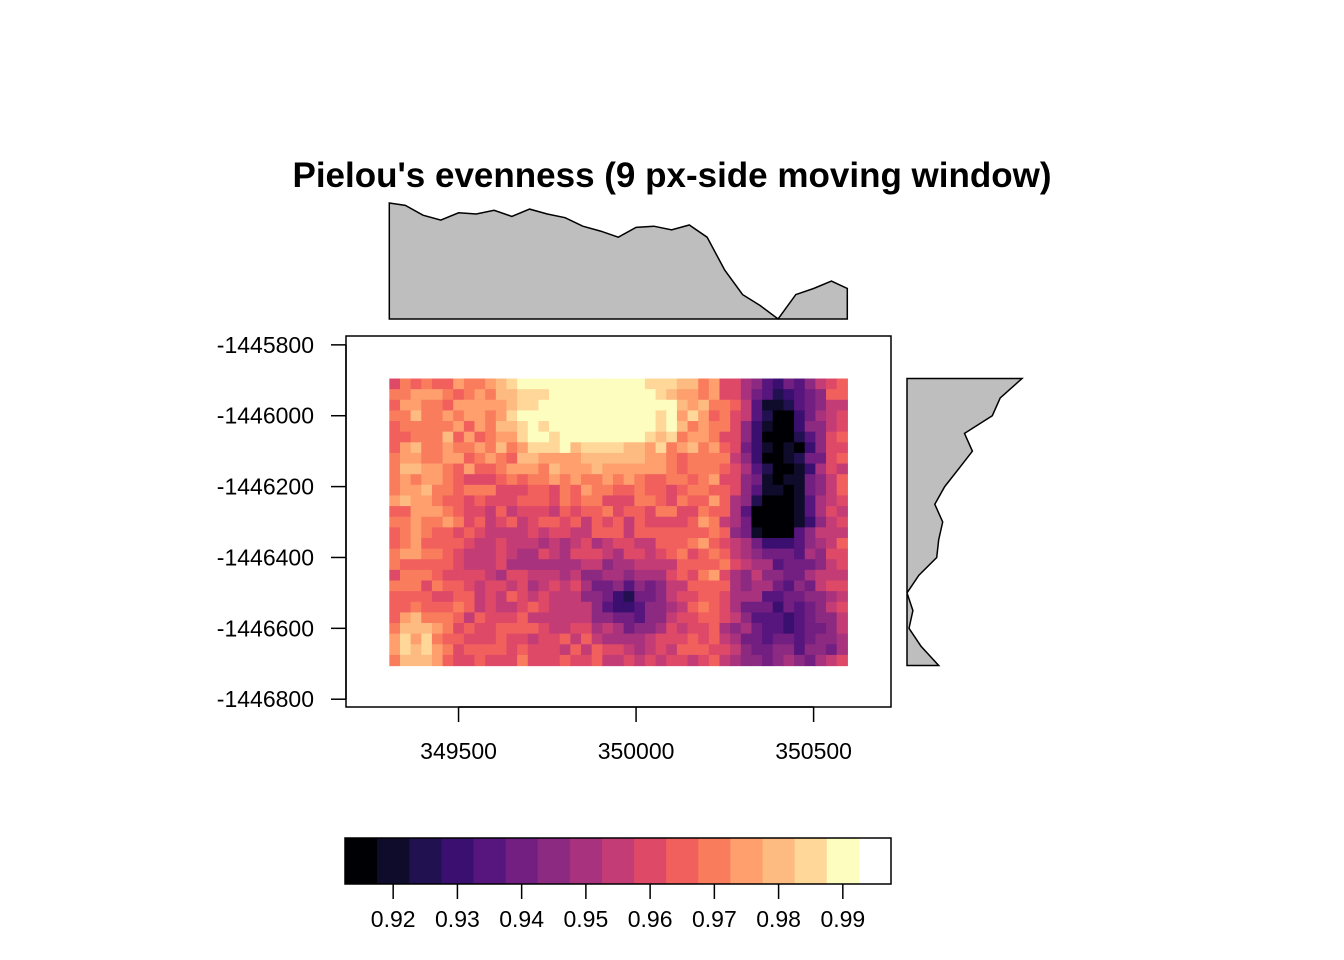 The width and height of the screenshot is (1344, 960). Describe the element at coordinates (965, 522) in the screenshot. I see `right-profile-area` at that location.